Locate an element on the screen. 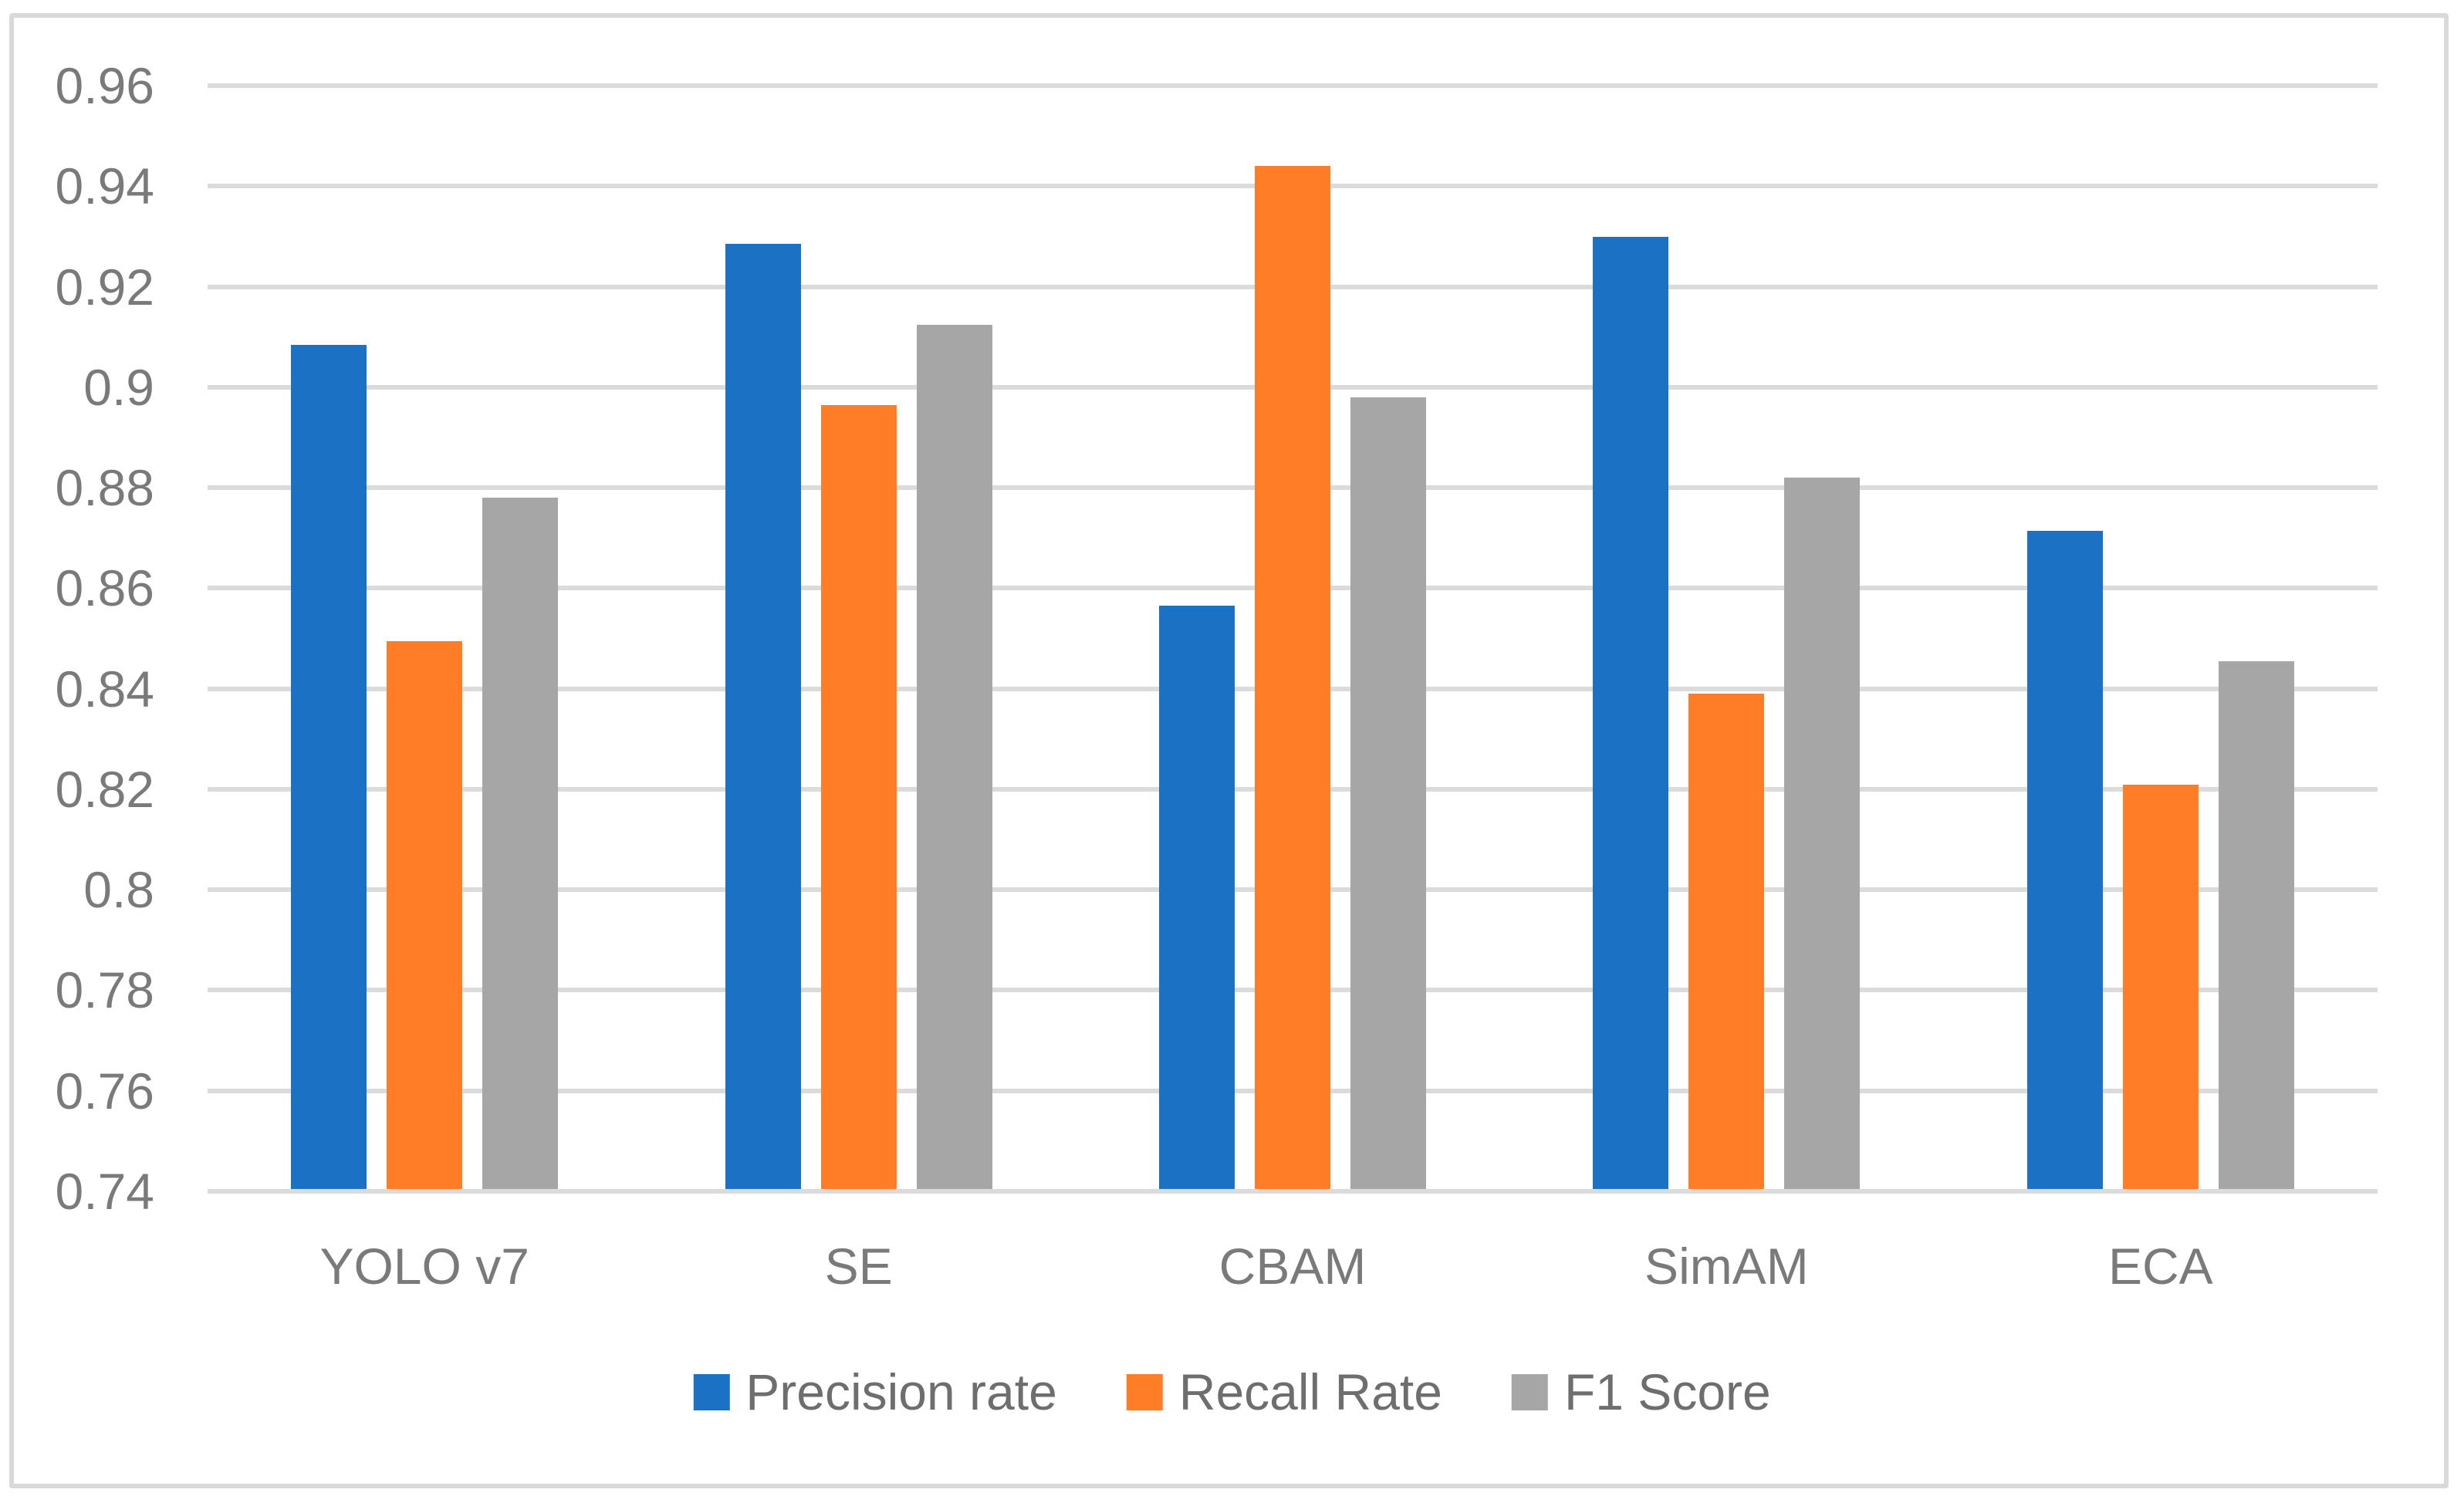 The image size is (2464, 1503). chart-legend: Precision rate Recall Rate F1 Score is located at coordinates (1232, 1391).